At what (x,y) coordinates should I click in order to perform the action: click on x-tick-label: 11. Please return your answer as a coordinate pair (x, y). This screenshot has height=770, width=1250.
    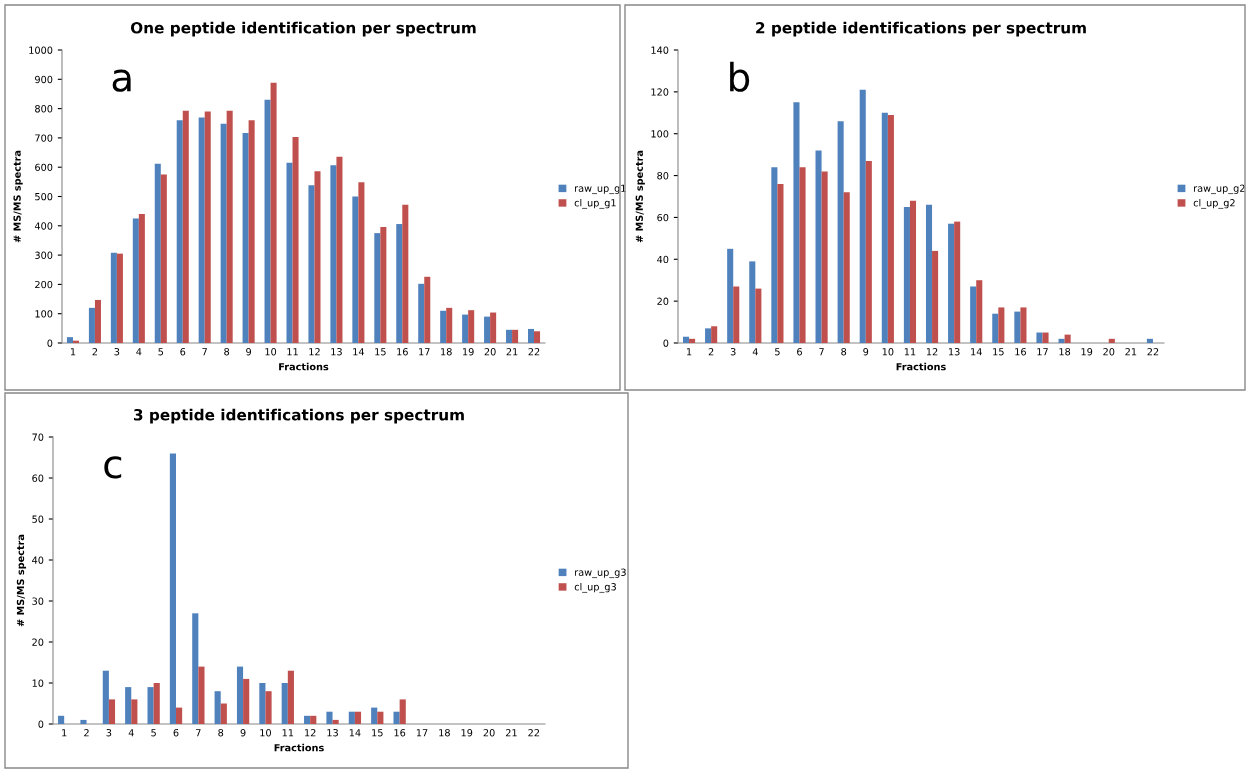
    Looking at the image, I should click on (292, 352).